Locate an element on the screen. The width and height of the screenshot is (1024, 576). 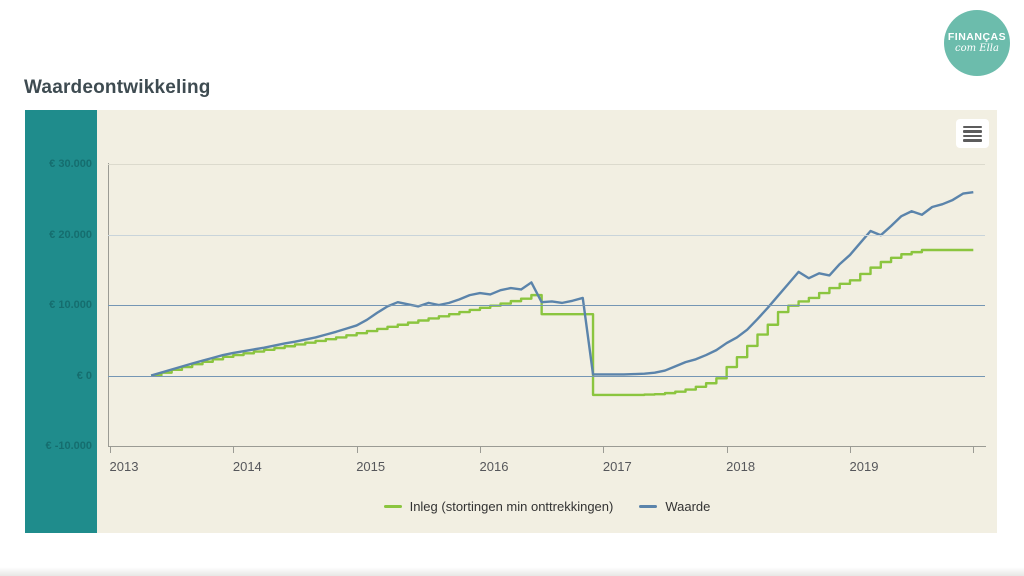
legend-label: Waarde is located at coordinates (688, 506).